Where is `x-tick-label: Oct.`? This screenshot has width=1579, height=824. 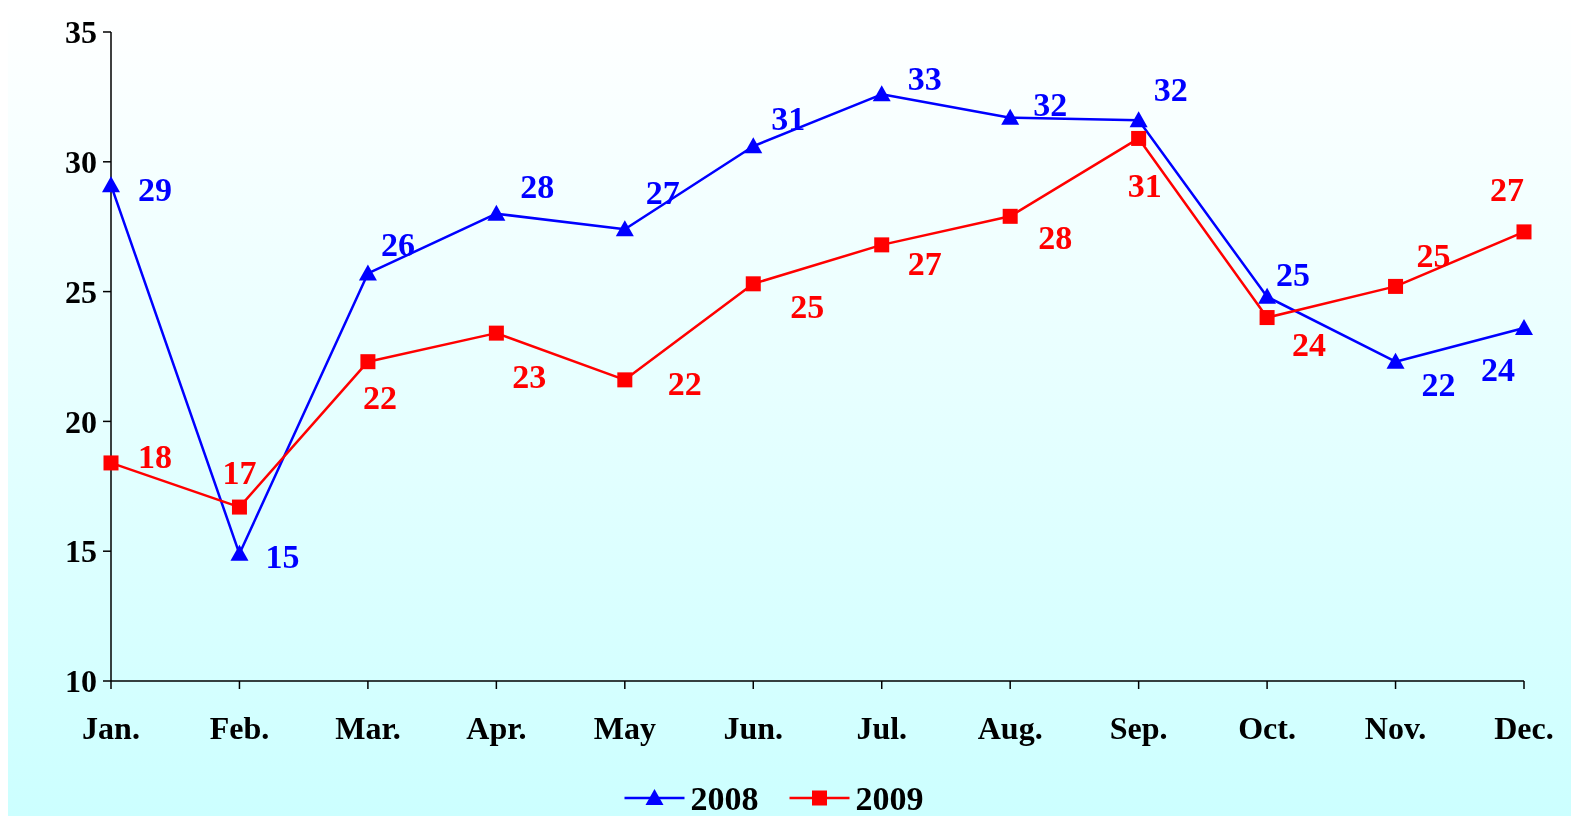 x-tick-label: Oct. is located at coordinates (1267, 728).